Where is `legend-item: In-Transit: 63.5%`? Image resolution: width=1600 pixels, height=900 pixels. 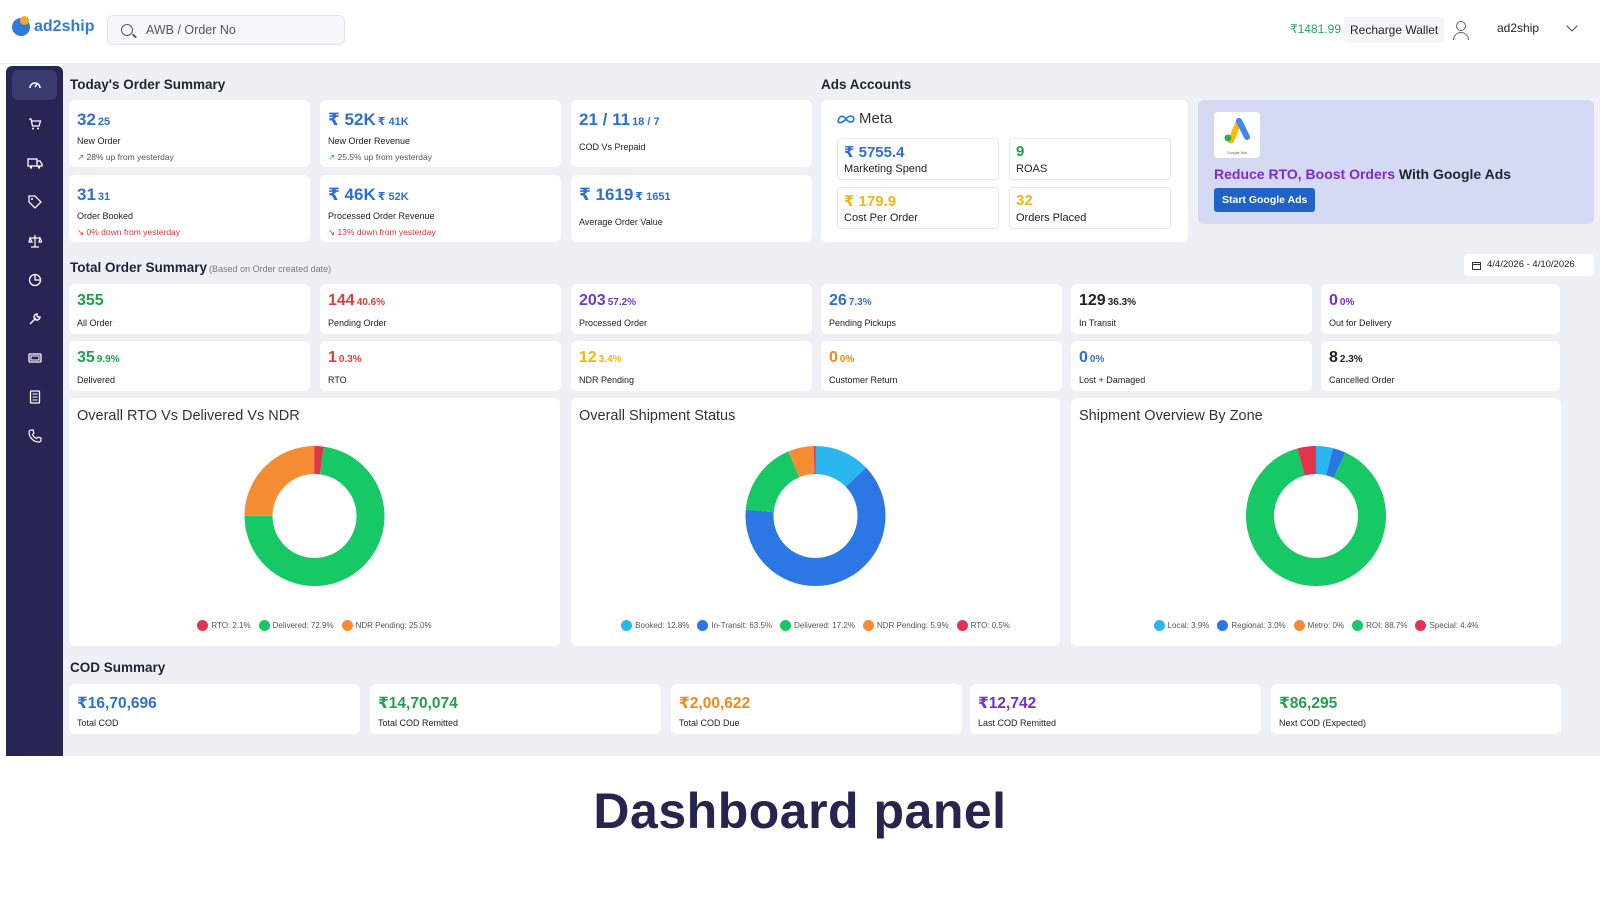 legend-item: In-Transit: 63.5% is located at coordinates (734, 625).